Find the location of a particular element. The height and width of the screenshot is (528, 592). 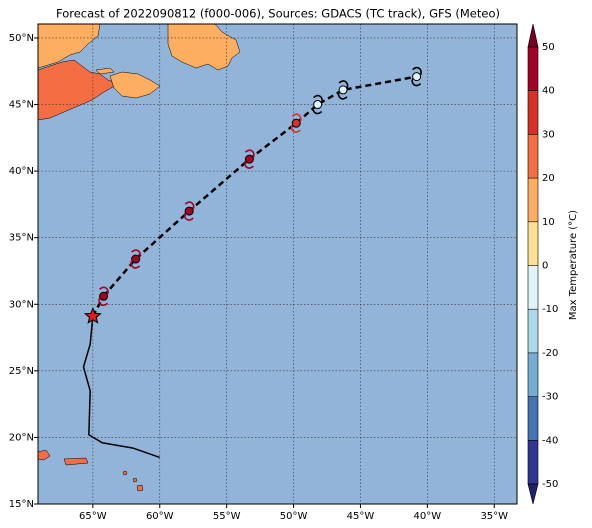

y-tick-label: 40°N is located at coordinates (21, 171).